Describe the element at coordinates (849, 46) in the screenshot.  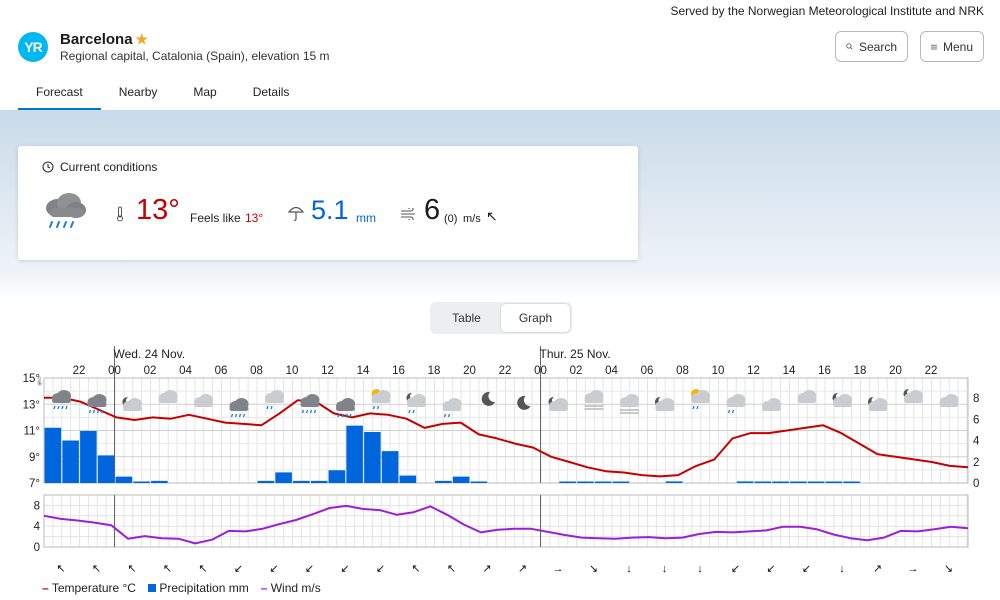
I see `search-icon` at that location.